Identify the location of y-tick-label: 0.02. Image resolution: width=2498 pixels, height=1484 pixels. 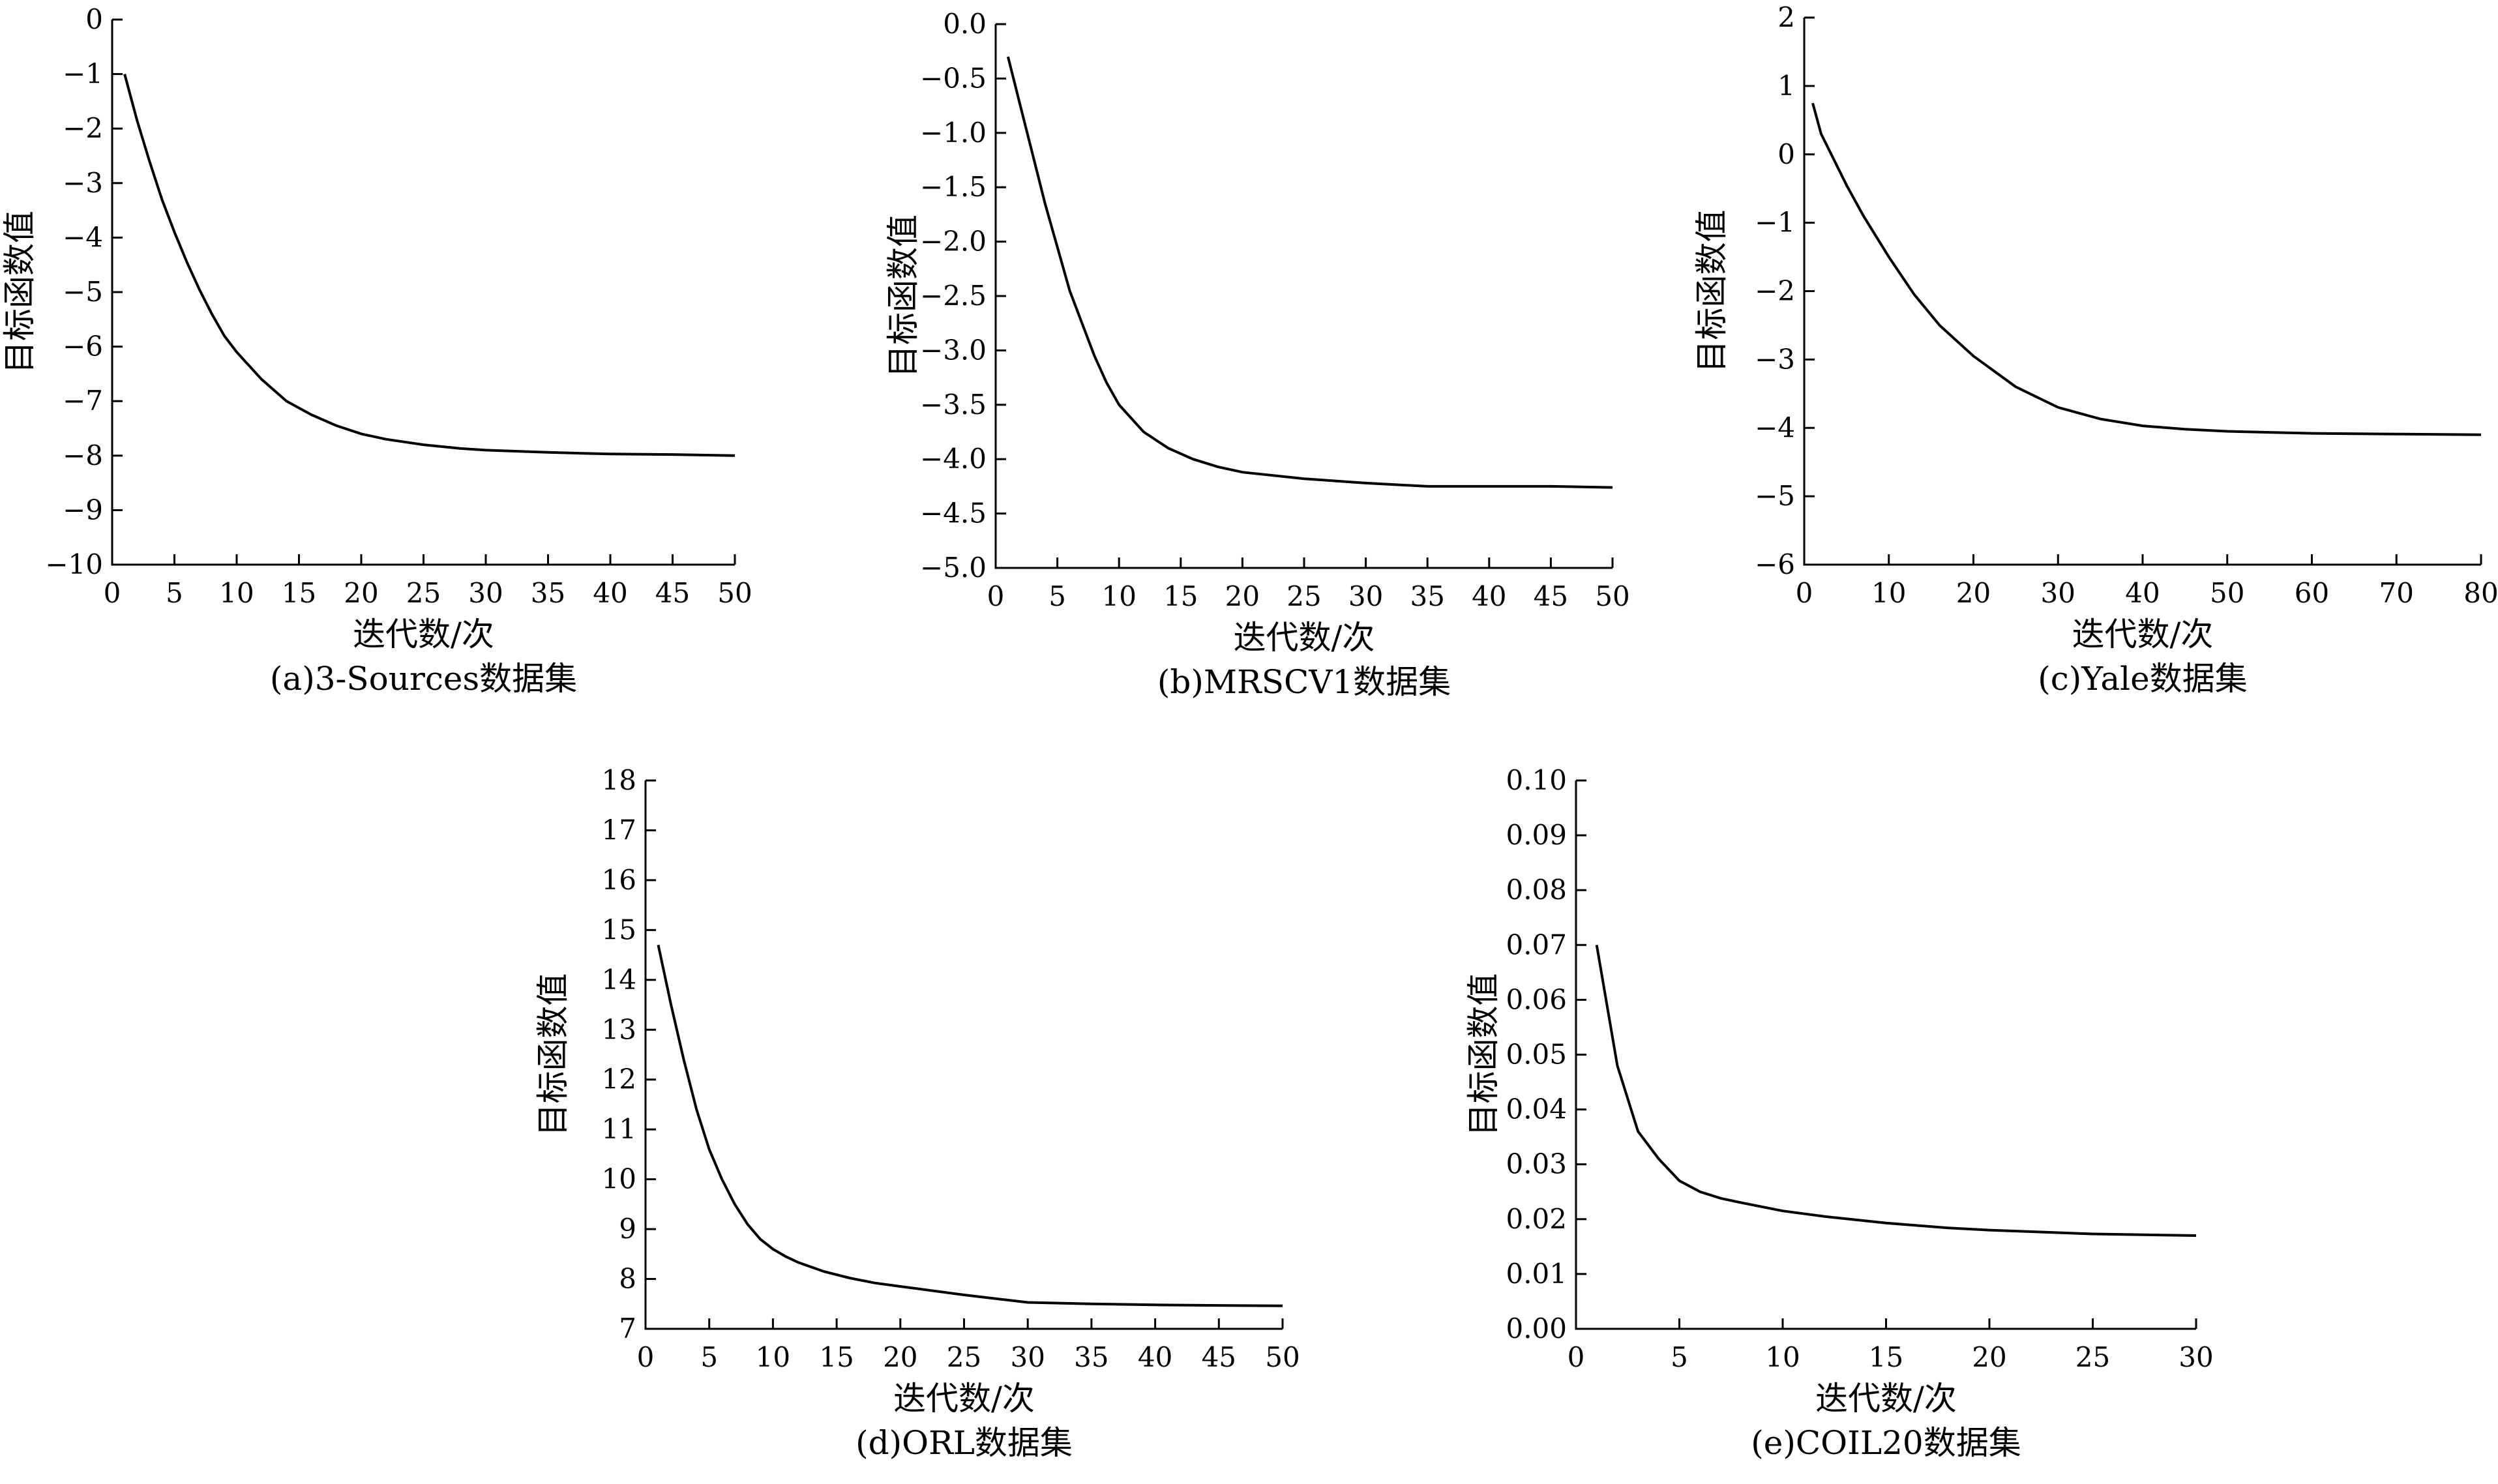
(1536, 1219).